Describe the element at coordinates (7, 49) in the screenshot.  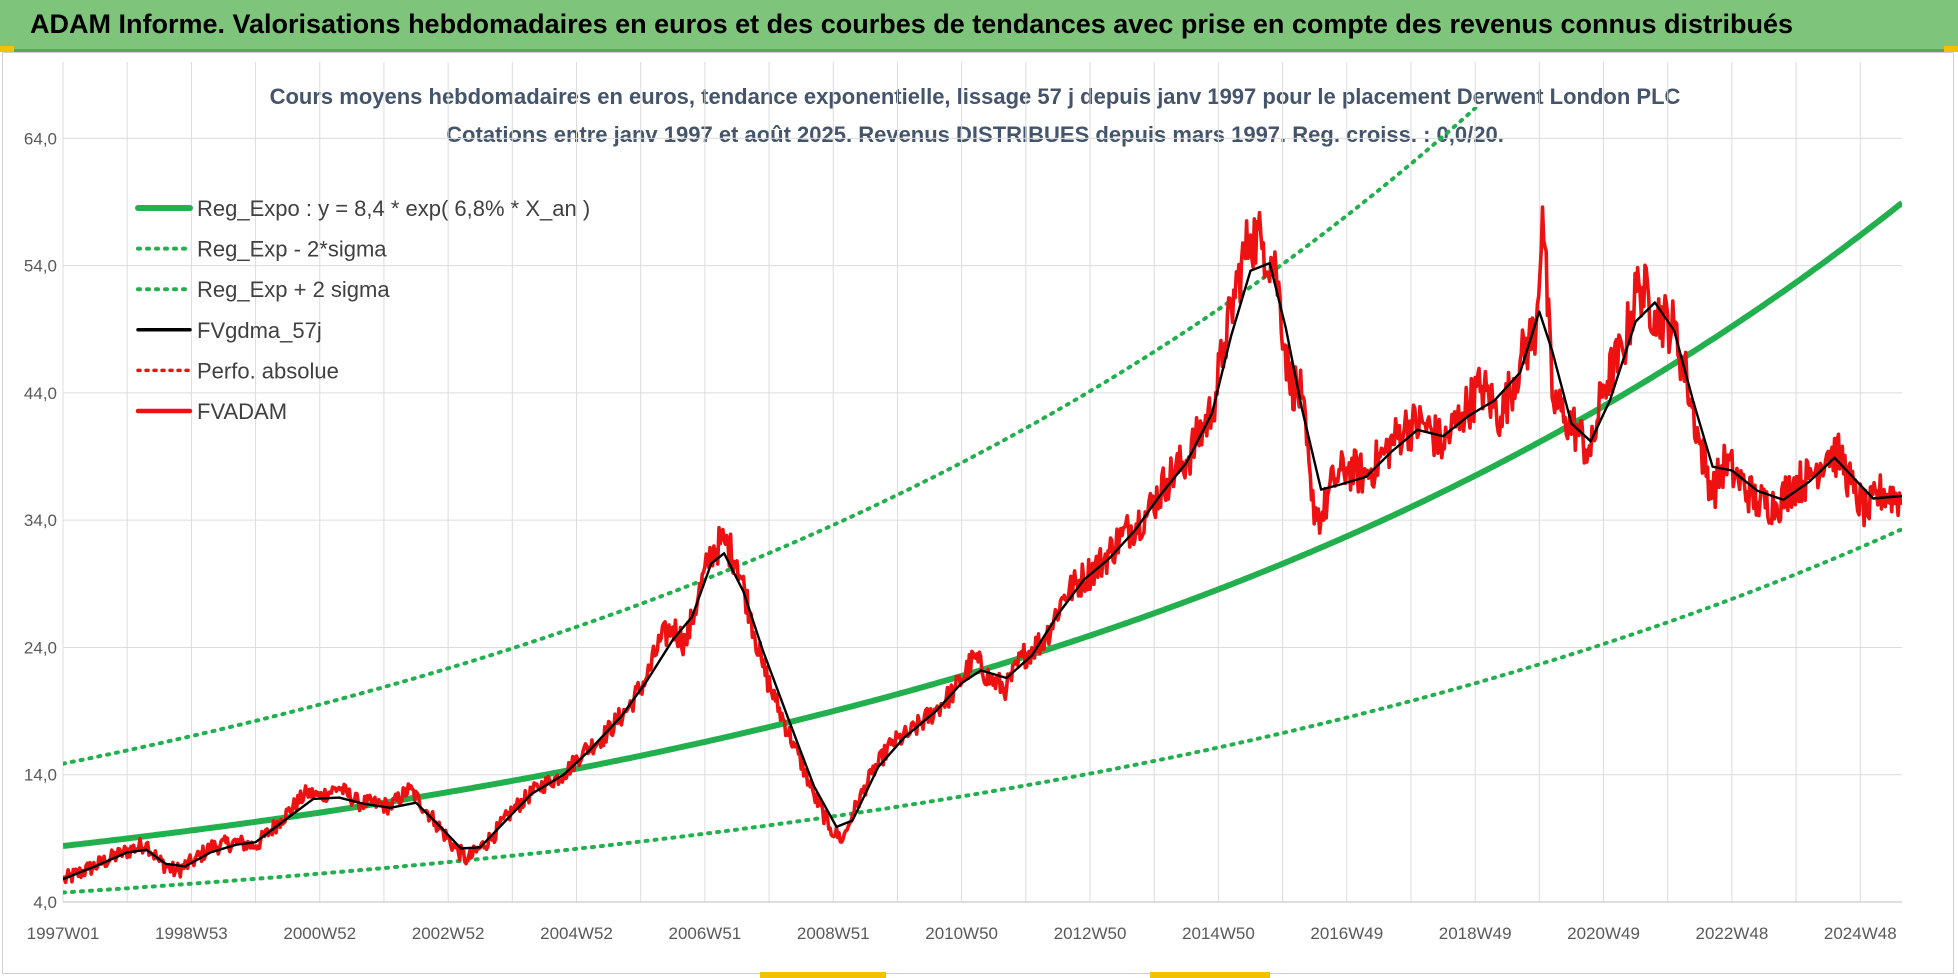
I see `corner-mark-left` at that location.